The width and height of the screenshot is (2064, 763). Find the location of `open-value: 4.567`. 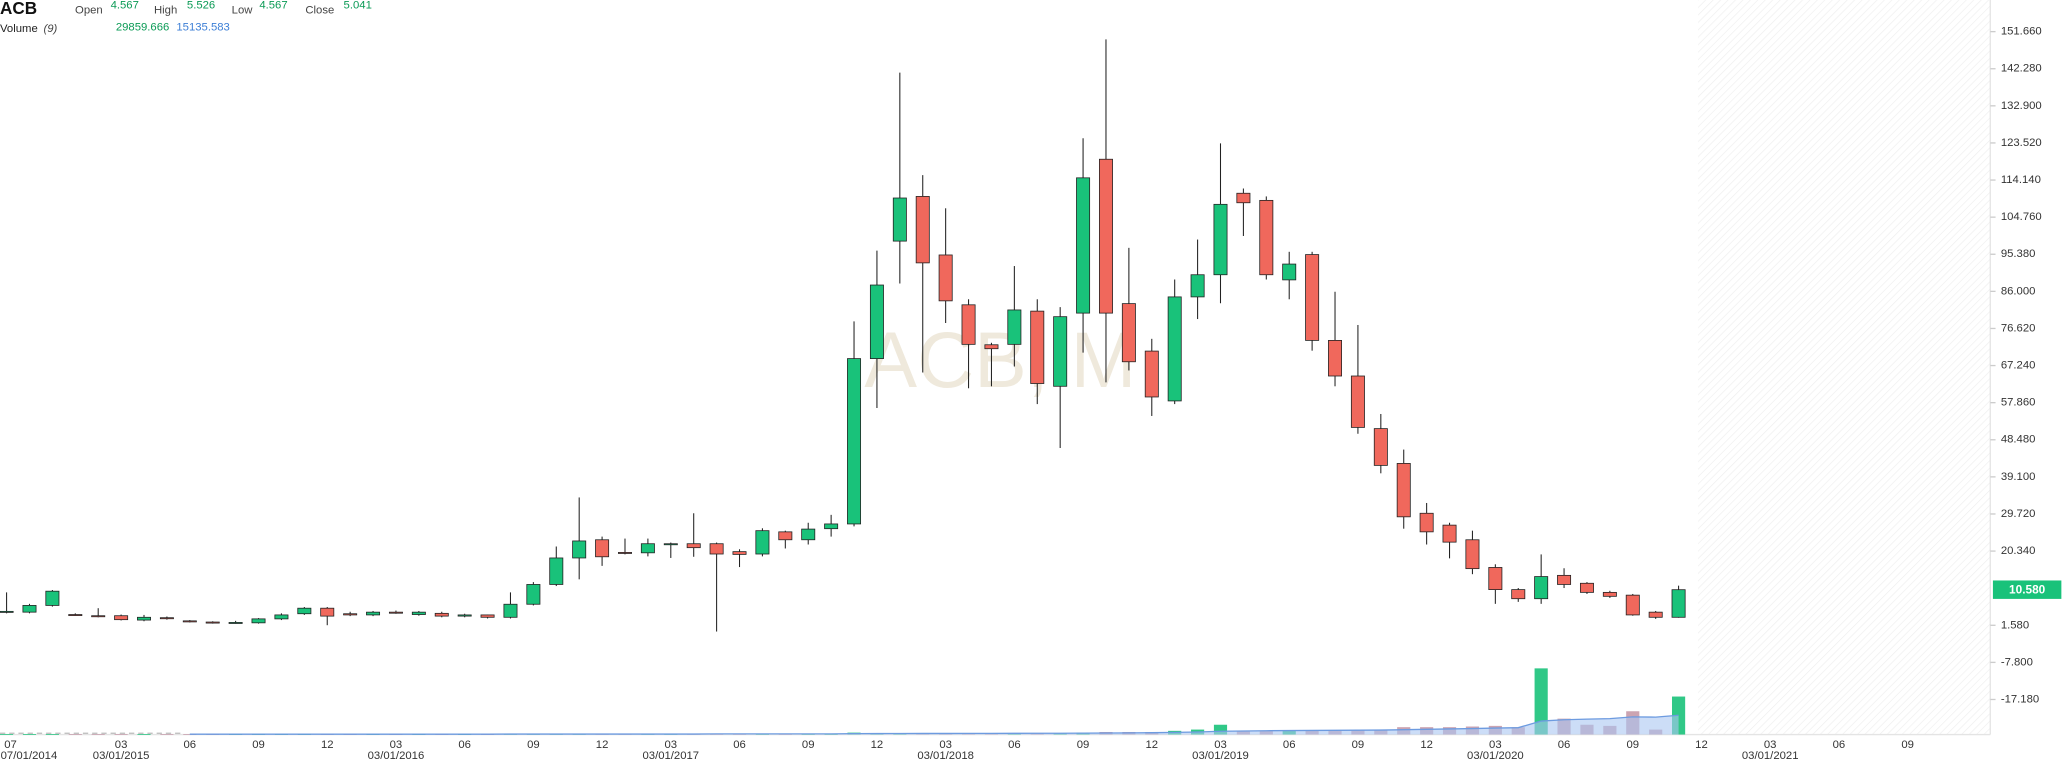

open-value: 4.567 is located at coordinates (125, 5).